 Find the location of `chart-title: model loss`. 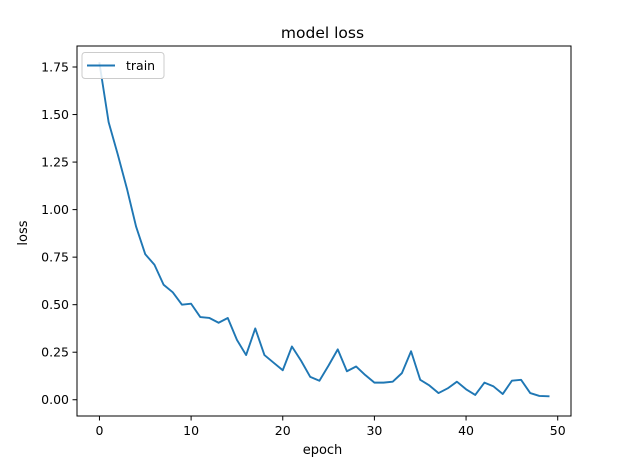

chart-title: model loss is located at coordinates (322, 33).